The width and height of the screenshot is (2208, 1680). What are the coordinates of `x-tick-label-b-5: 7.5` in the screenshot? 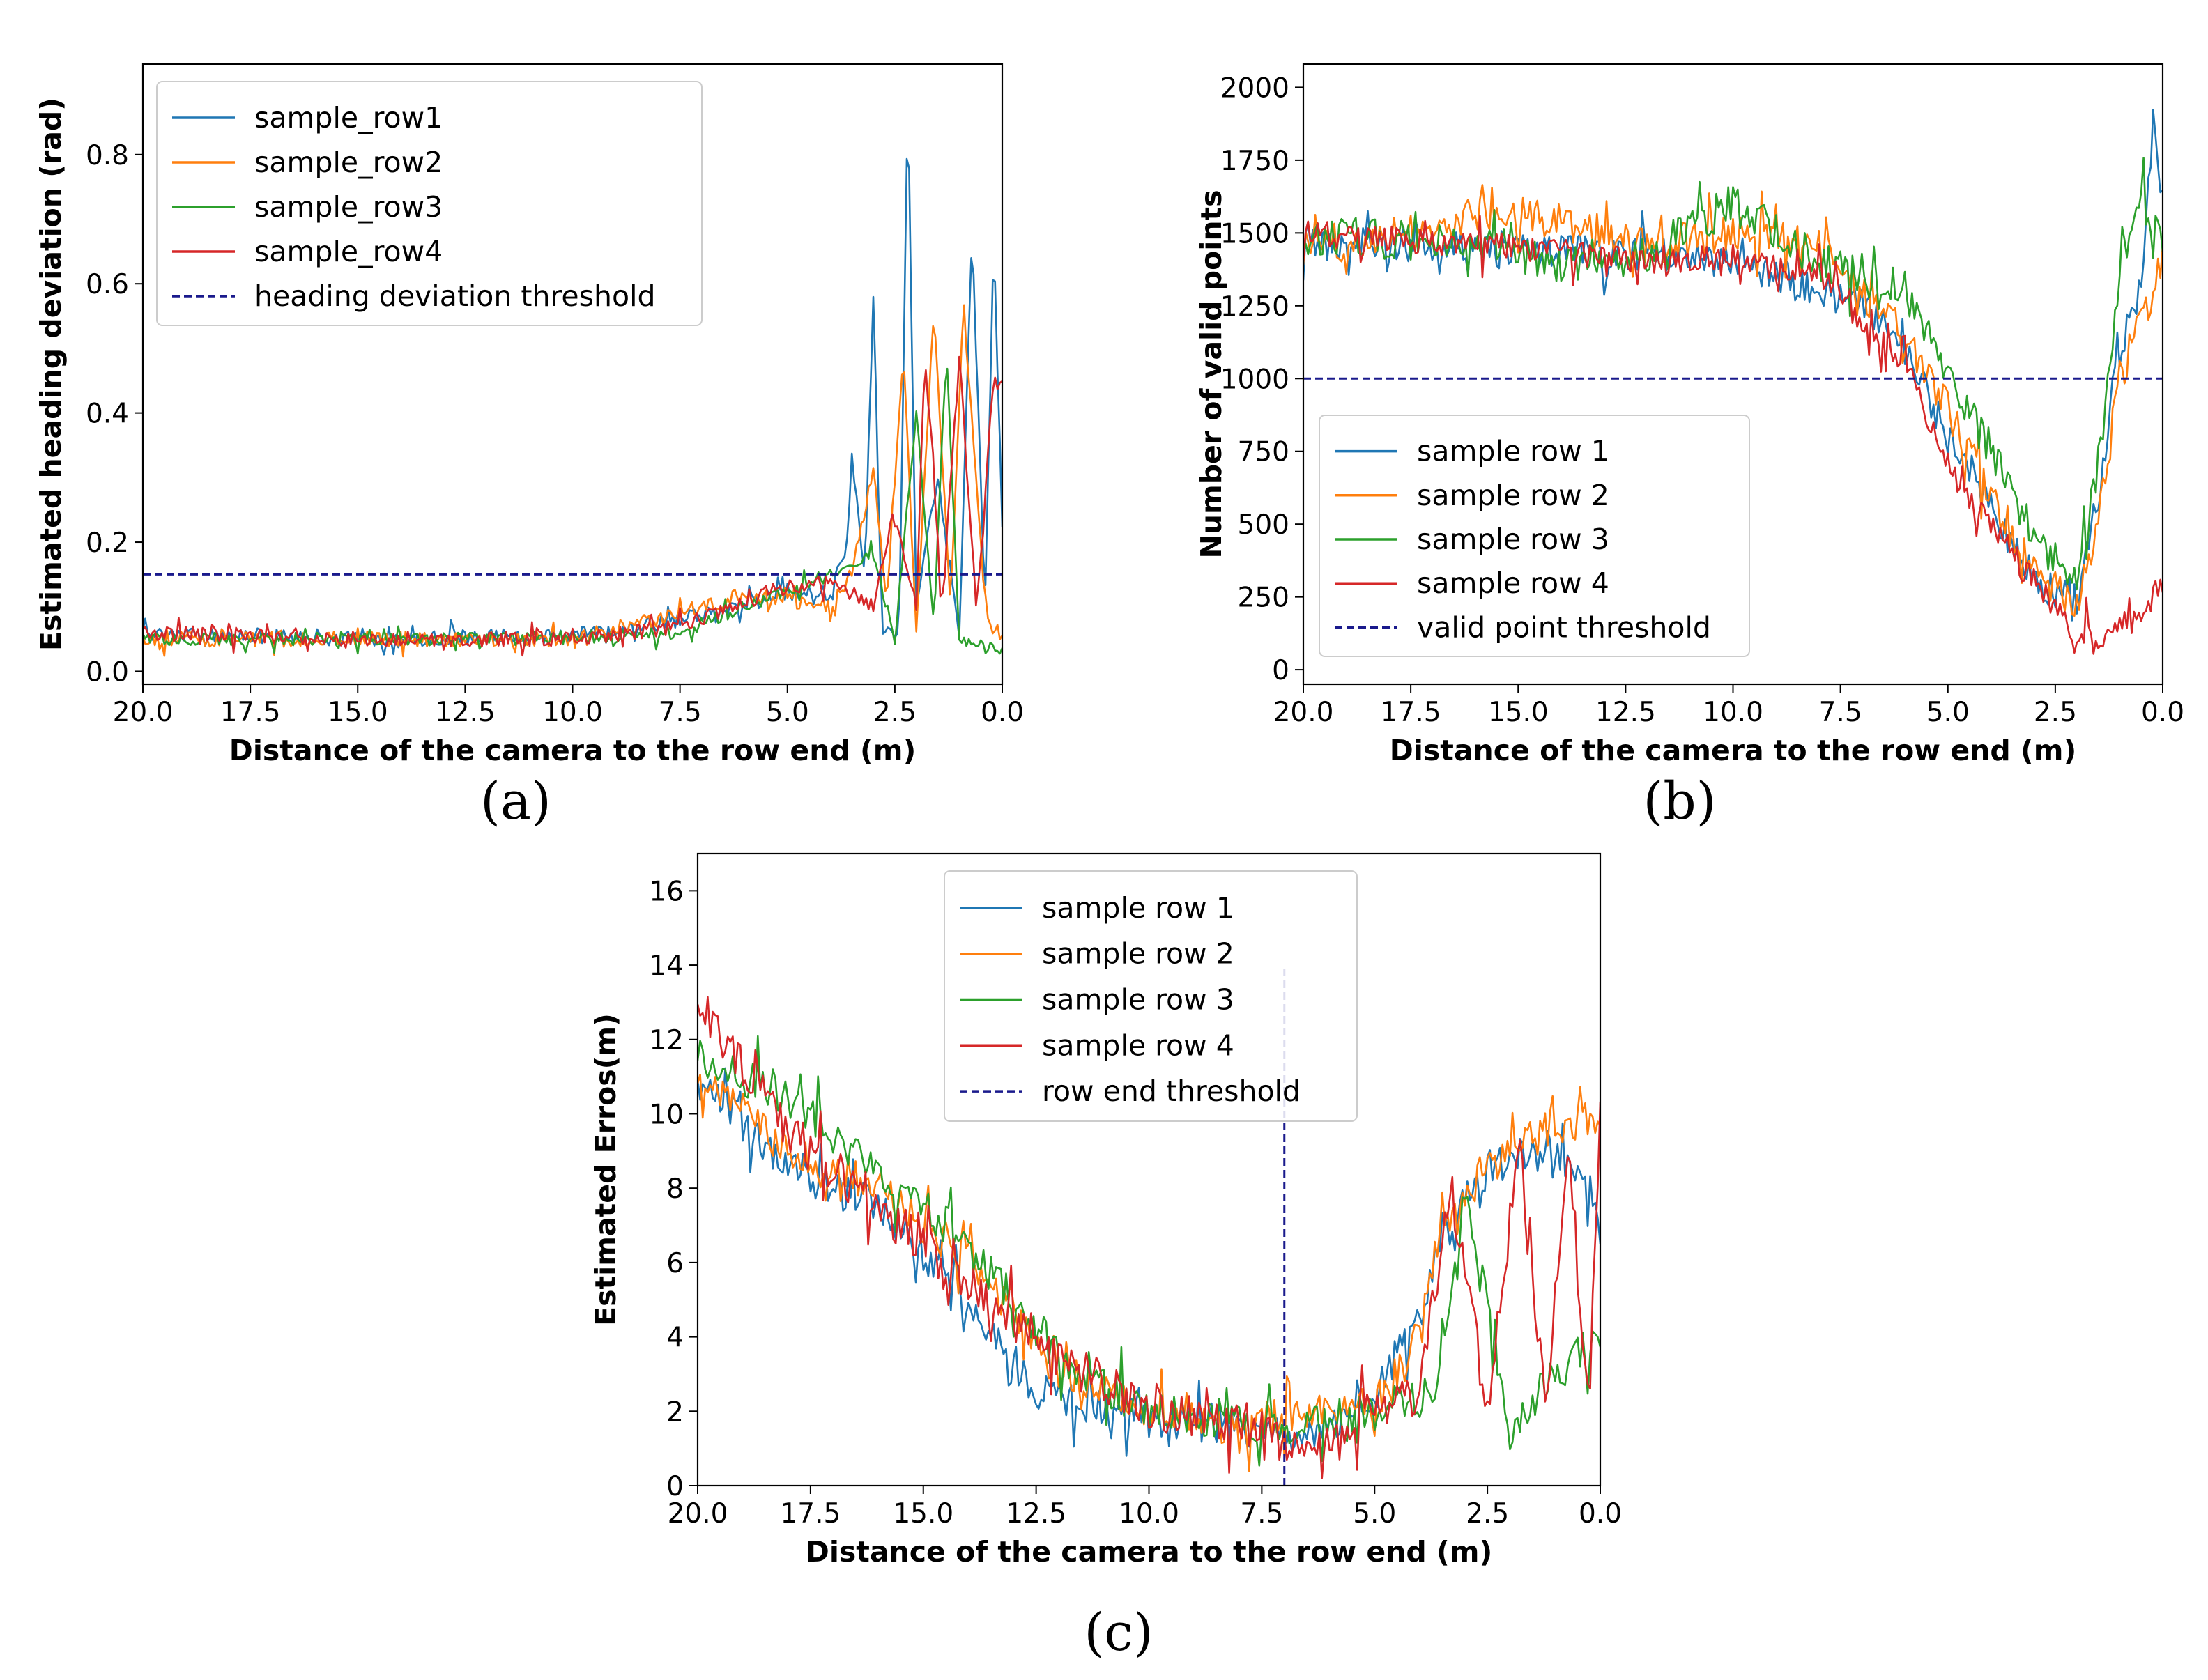 It's located at (1840, 712).